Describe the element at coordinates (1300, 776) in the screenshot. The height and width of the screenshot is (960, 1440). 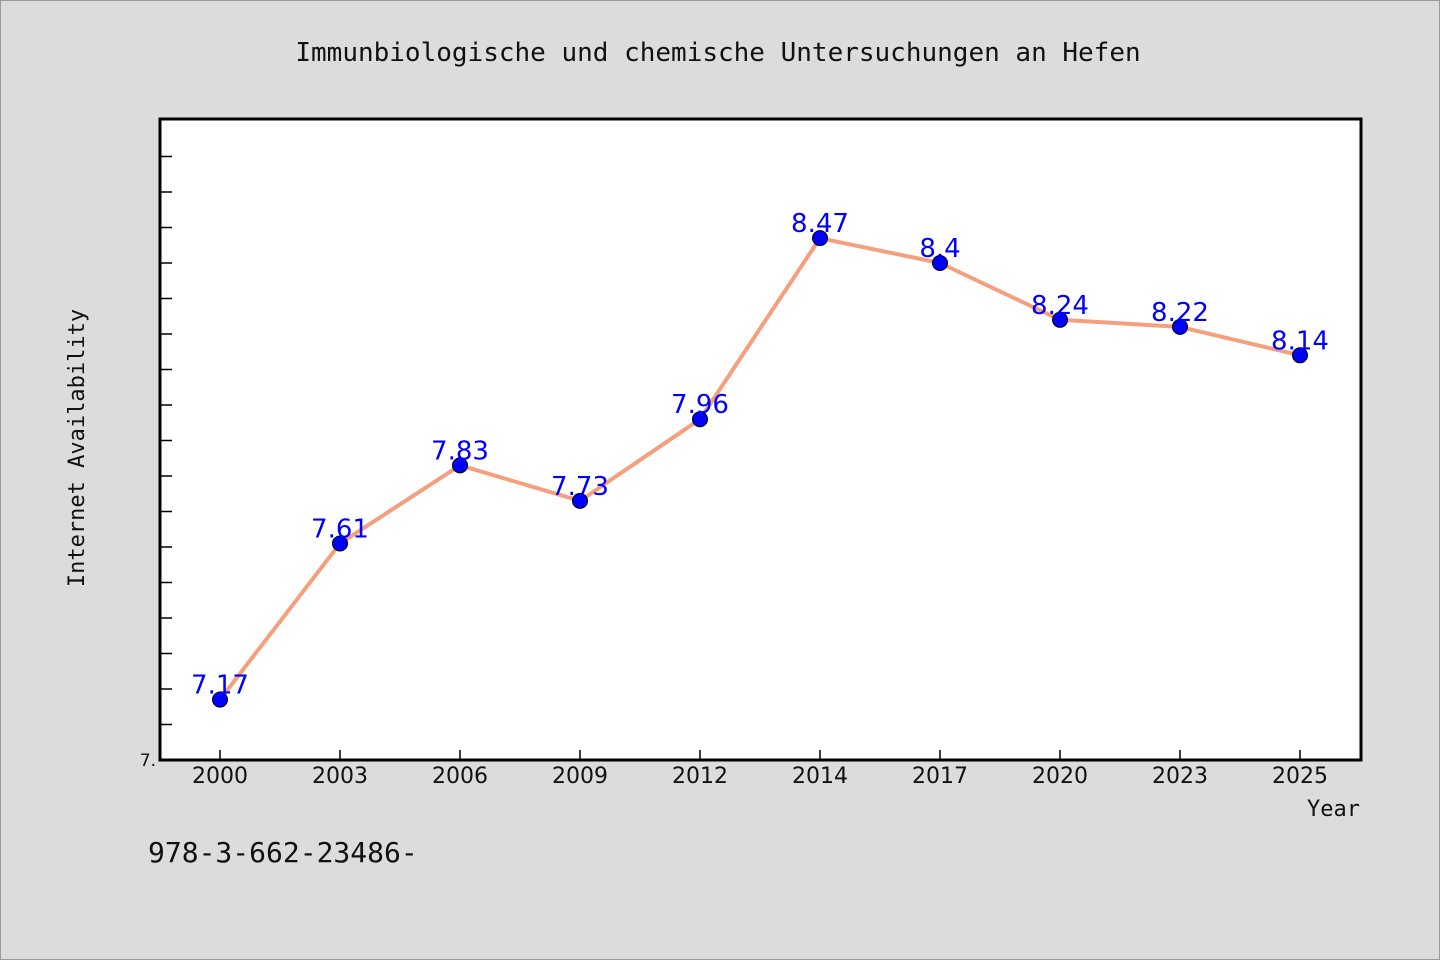
I see `x-tick-label: 2025` at that location.